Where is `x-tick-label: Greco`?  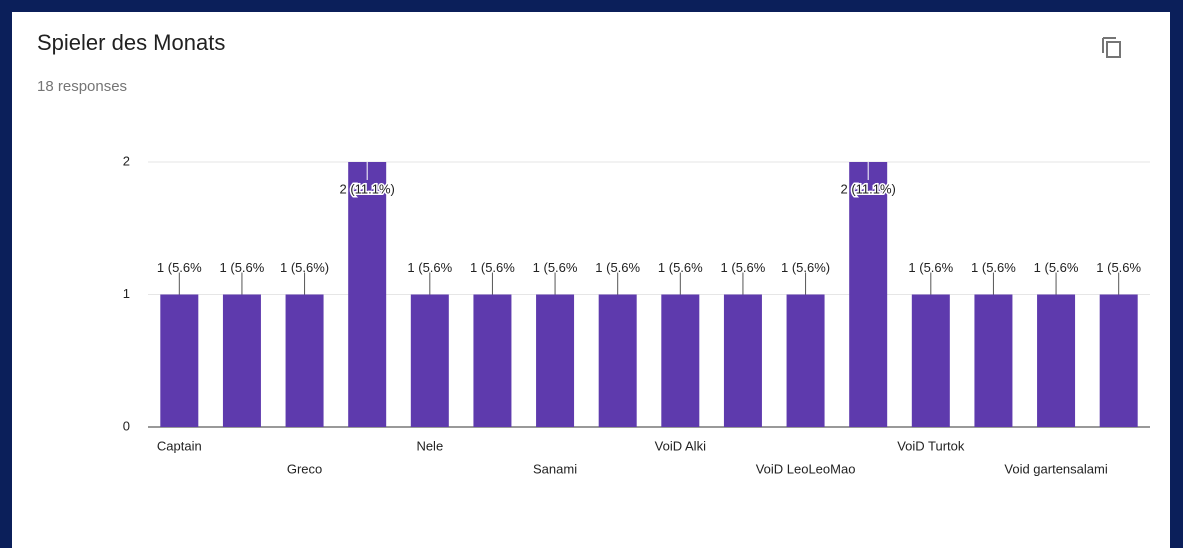
x-tick-label: Greco is located at coordinates (304, 468).